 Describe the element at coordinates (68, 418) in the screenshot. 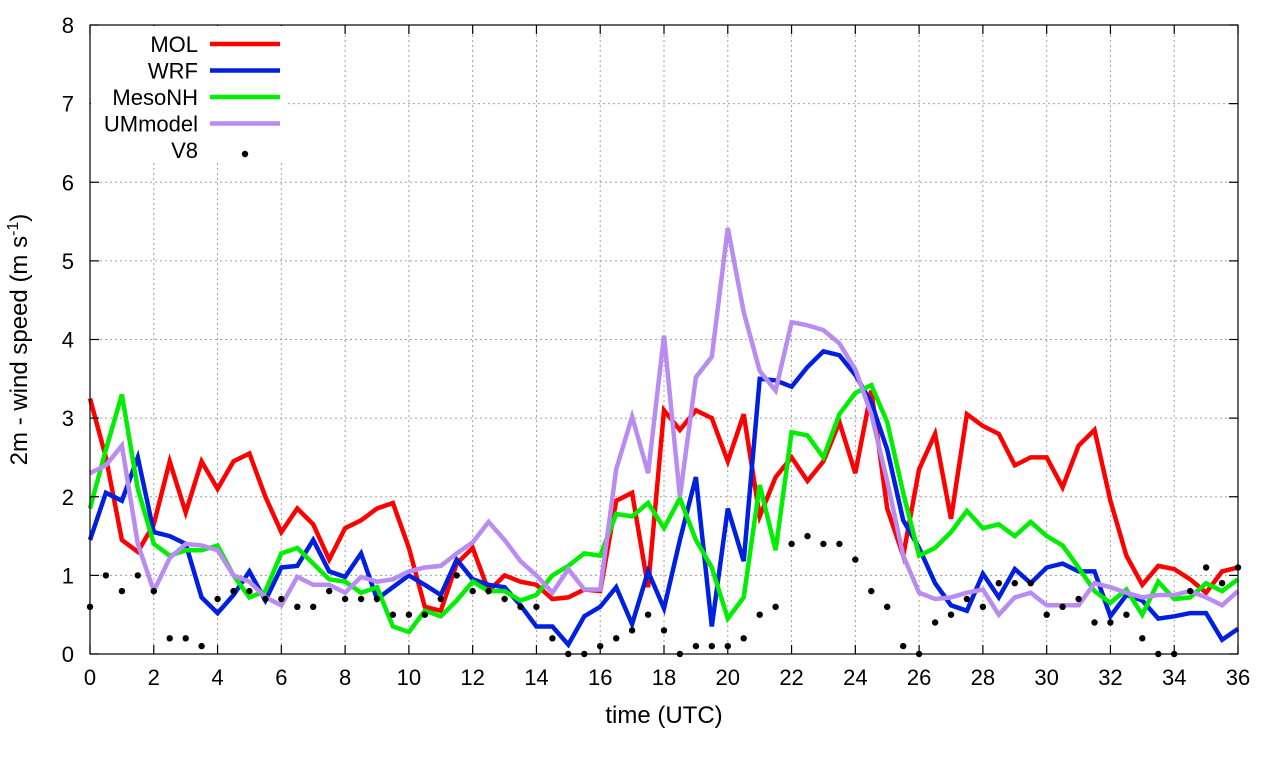

I see `y-tick-label: 3` at that location.